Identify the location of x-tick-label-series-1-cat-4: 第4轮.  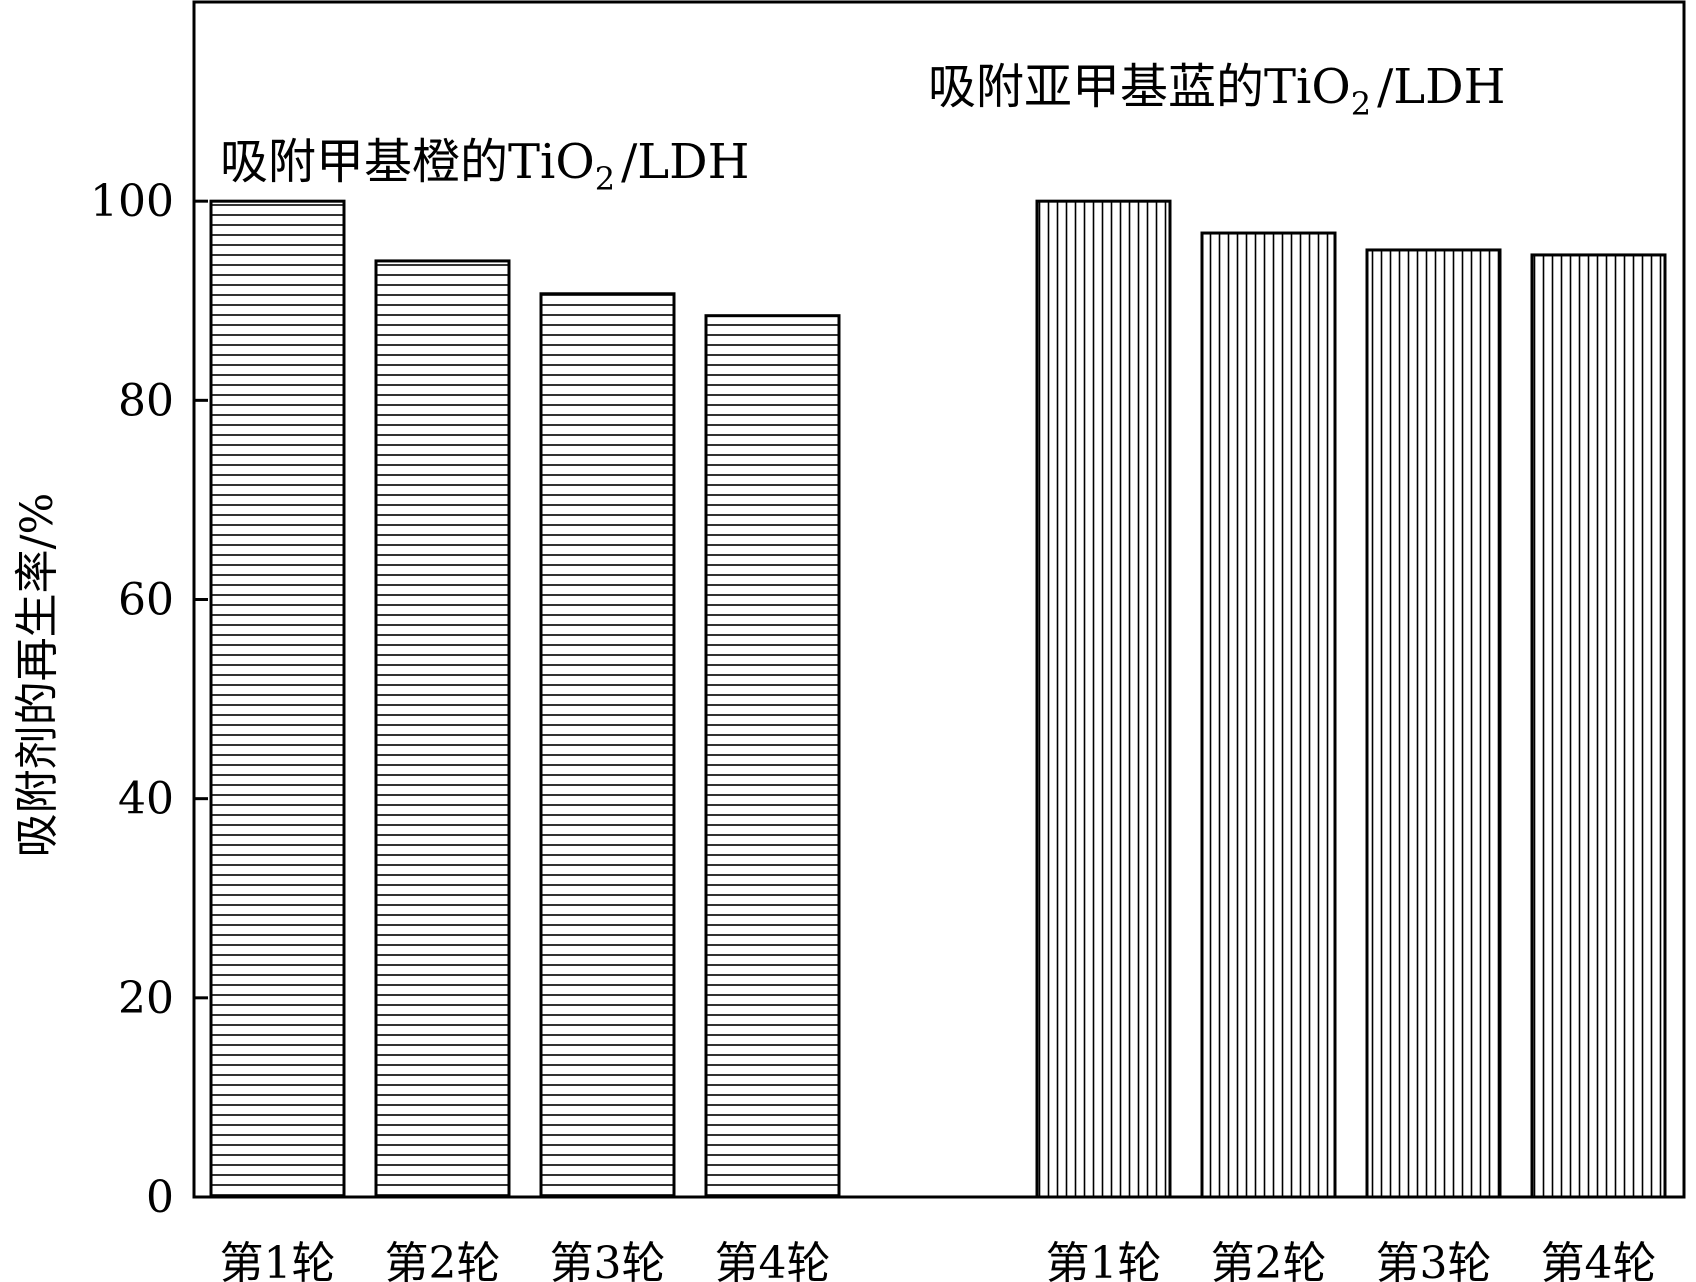
(773, 1260).